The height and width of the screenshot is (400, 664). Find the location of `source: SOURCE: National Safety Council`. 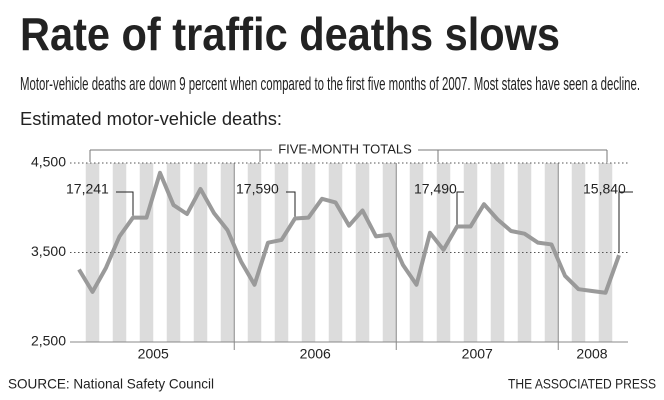

source: SOURCE: National Safety Council is located at coordinates (111, 384).